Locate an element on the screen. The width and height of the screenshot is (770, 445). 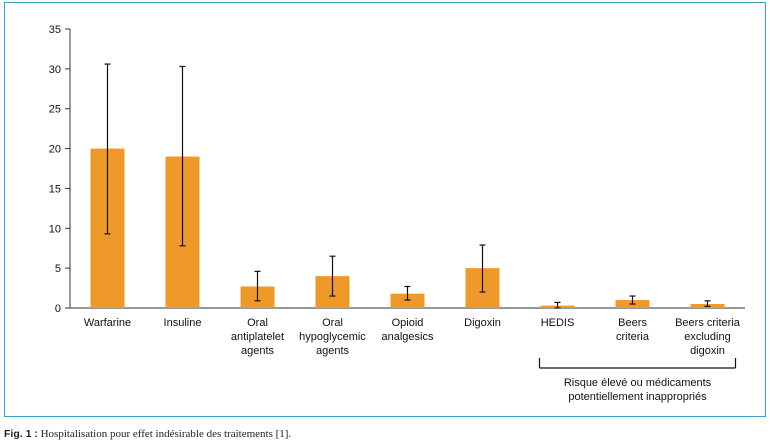
category-label-line: Warfarine is located at coordinates (107, 323).